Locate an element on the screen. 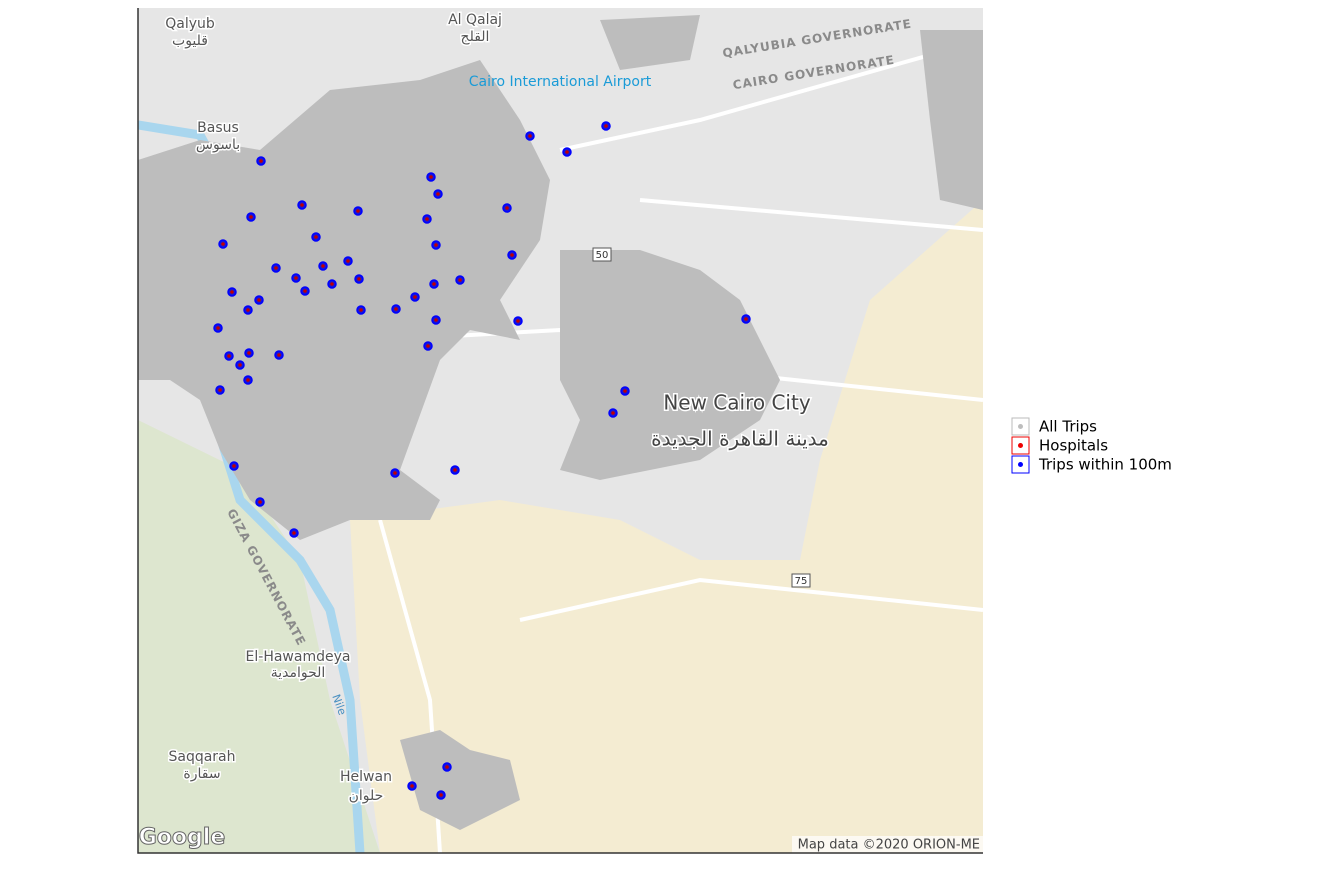 The width and height of the screenshot is (1322, 872). legend-label: All Trips is located at coordinates (1068, 427).